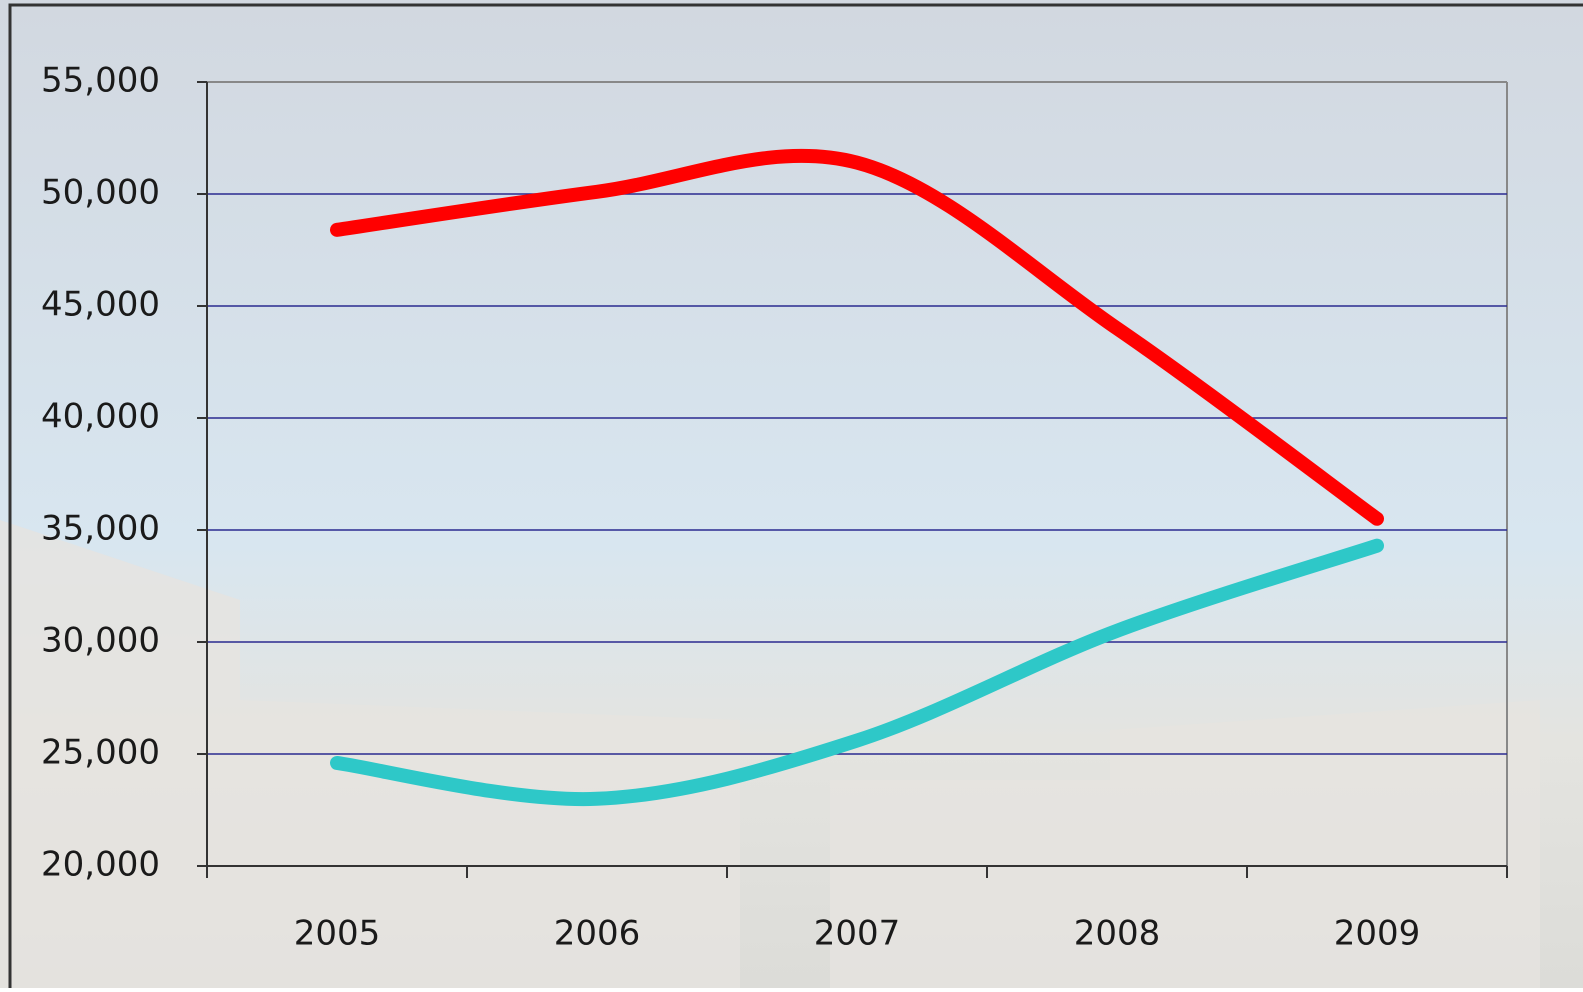  What do you see at coordinates (857, 934) in the screenshot?
I see `x-tick-label: 2007` at bounding box center [857, 934].